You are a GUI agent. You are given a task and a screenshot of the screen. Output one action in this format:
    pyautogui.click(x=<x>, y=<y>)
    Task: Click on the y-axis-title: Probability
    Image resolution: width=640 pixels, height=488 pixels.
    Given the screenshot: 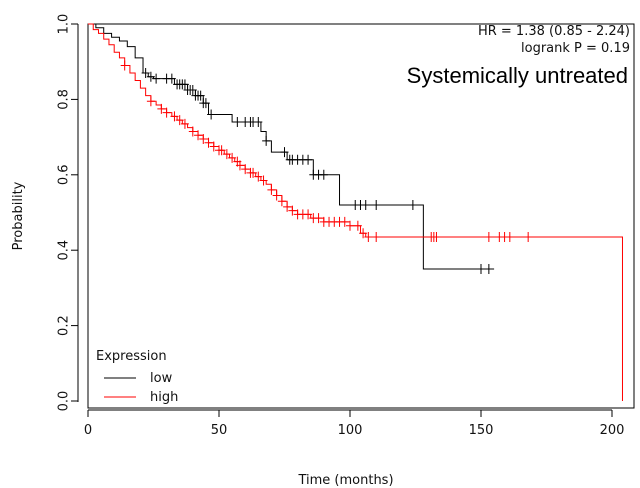 What is the action you would take?
    pyautogui.click(x=18, y=215)
    